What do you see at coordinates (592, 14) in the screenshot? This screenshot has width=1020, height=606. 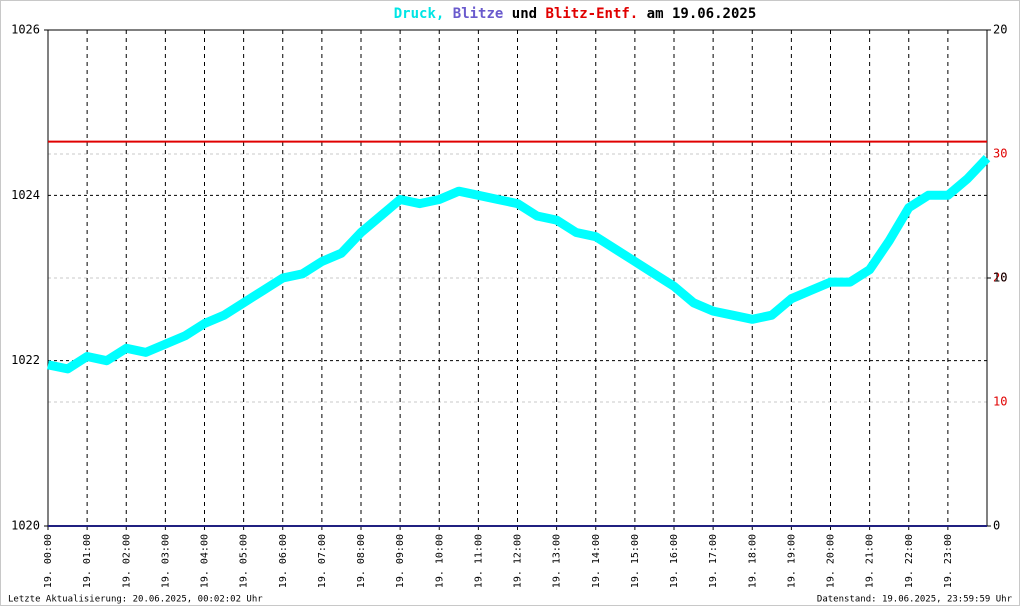 I see `title-part: Blitz-Entf.` at bounding box center [592, 14].